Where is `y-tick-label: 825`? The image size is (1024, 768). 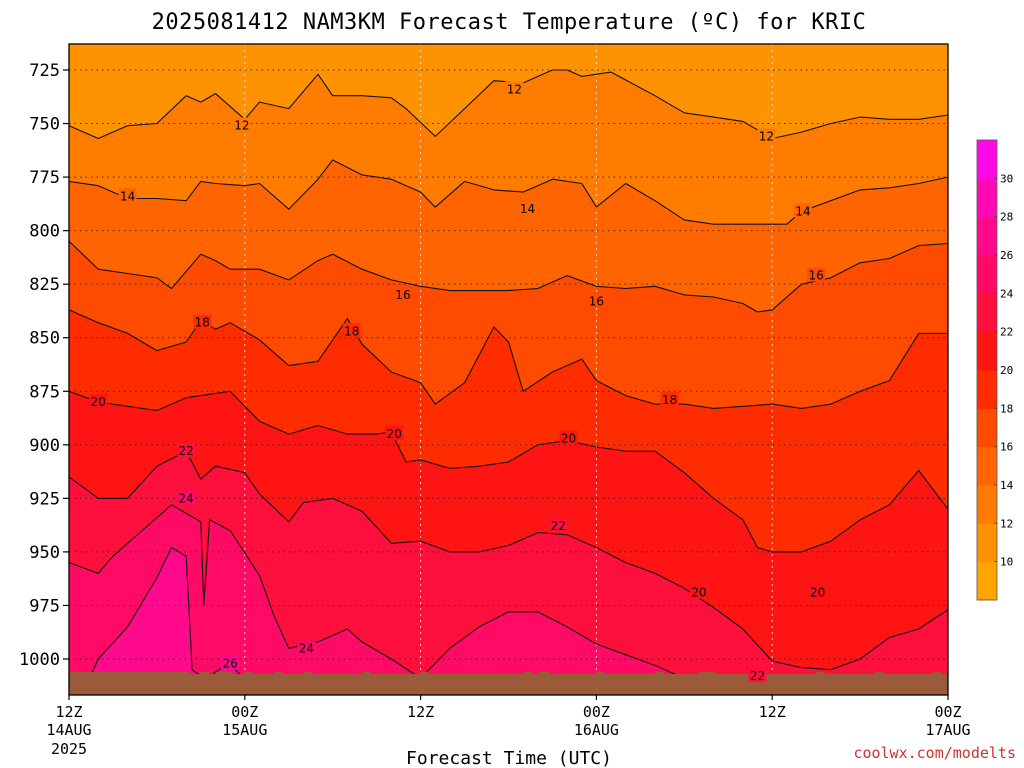
y-tick-label: 825 is located at coordinates (44, 285).